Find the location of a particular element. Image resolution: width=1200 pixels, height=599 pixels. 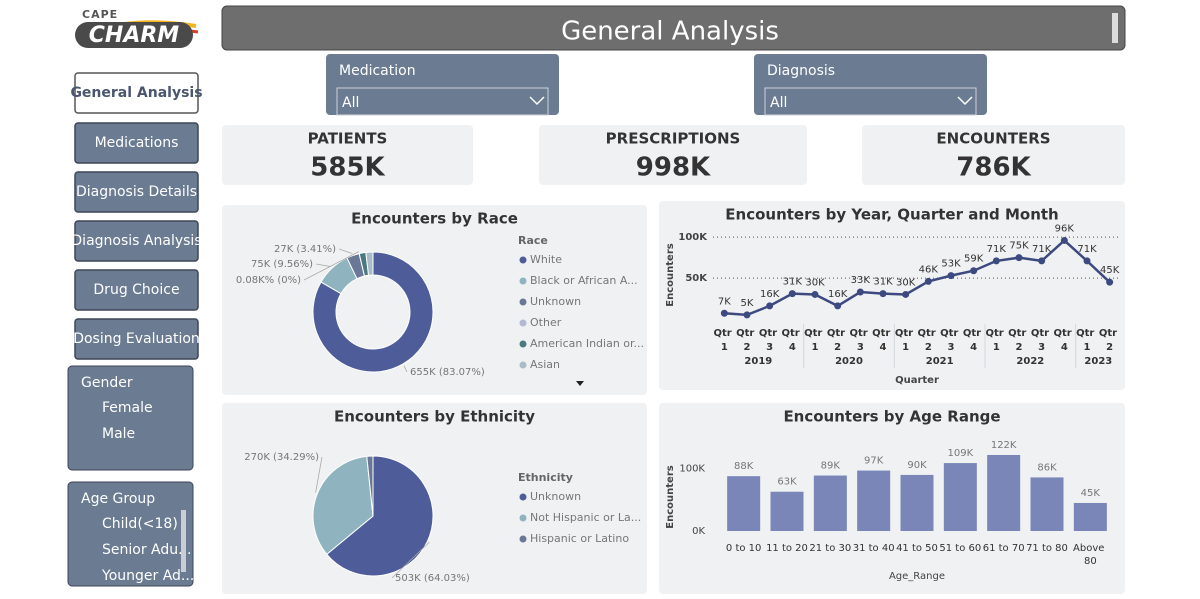

legend-label: Hispanic or Latino is located at coordinates (579, 538).